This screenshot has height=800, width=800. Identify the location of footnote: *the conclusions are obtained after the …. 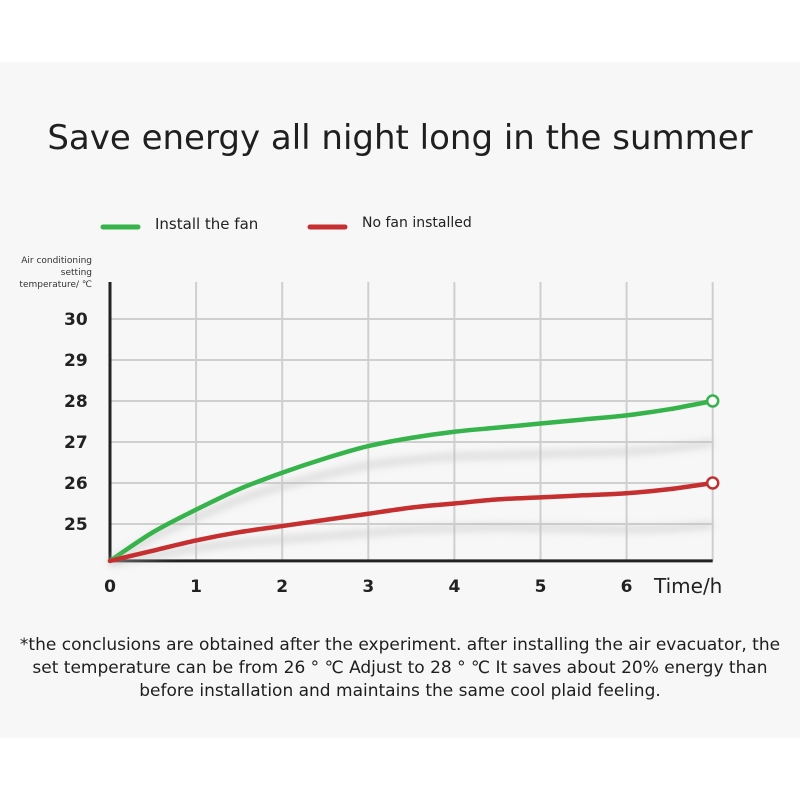
(400, 668).